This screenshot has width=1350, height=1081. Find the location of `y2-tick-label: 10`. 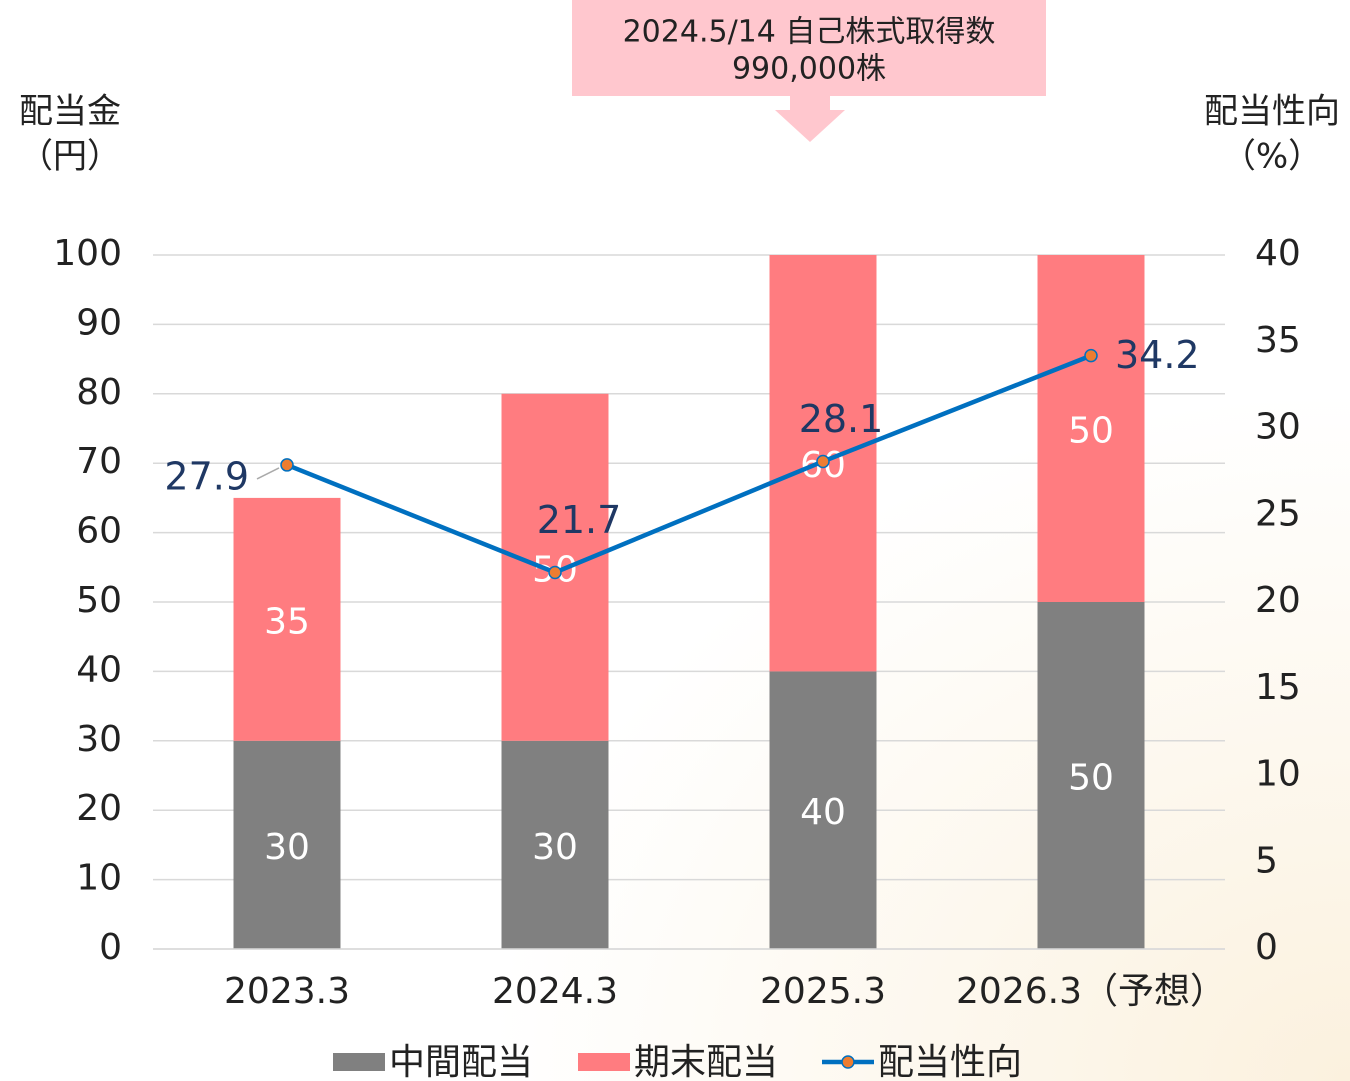

y2-tick-label: 10 is located at coordinates (1278, 774).